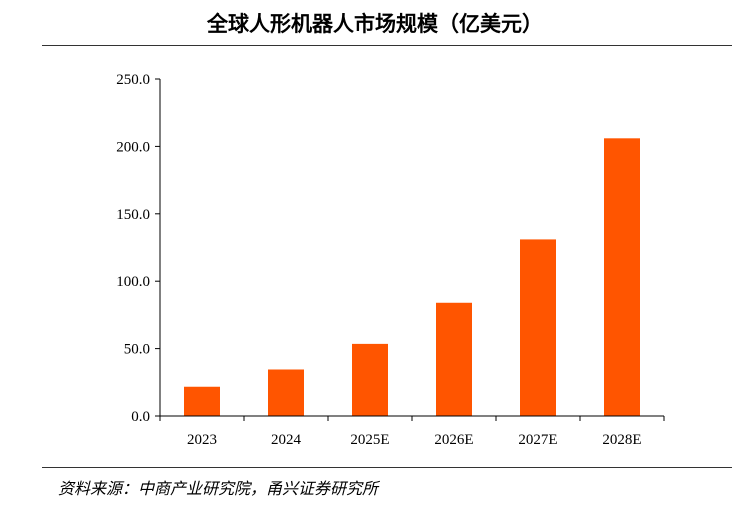 Image resolution: width=750 pixels, height=507 pixels. Describe the element at coordinates (218, 488) in the screenshot. I see `source-note: 资料来源：中商产业研究院，甬兴证券研究所` at that location.